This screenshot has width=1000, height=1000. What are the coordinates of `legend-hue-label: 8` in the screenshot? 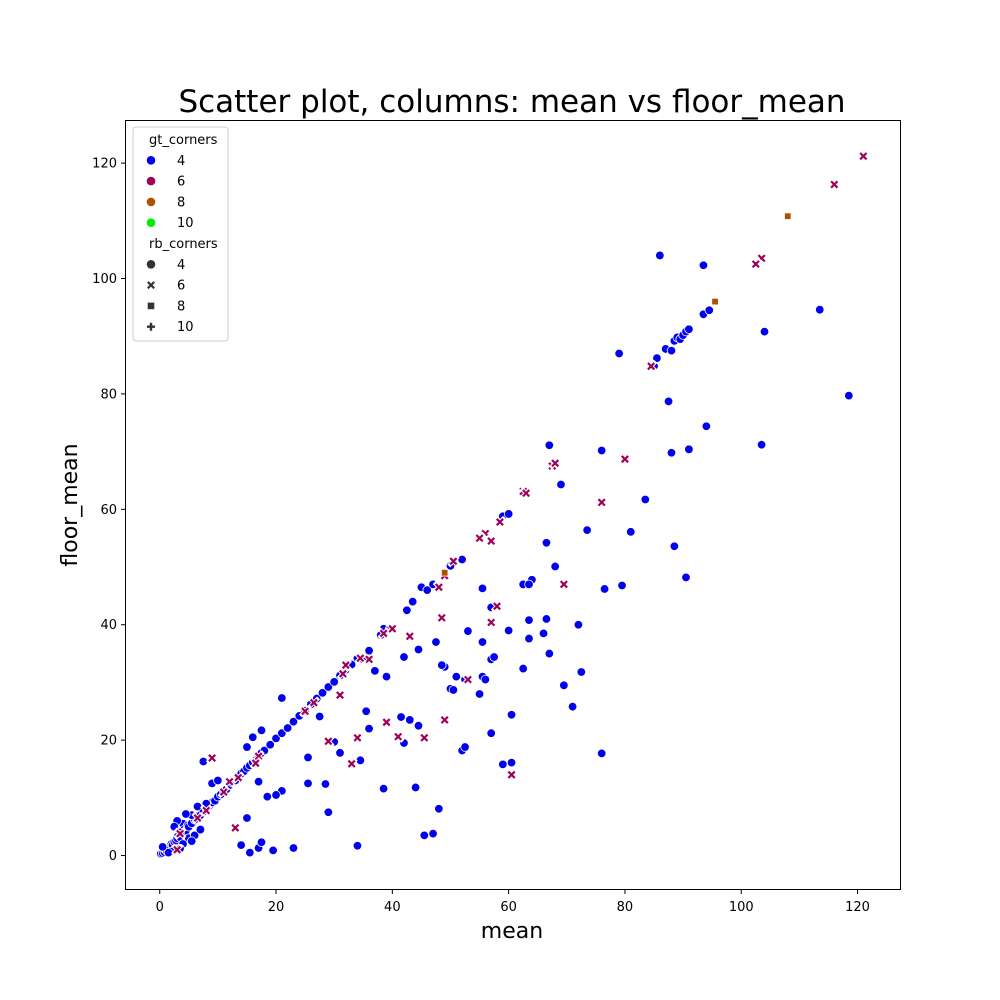 It's located at (181, 202).